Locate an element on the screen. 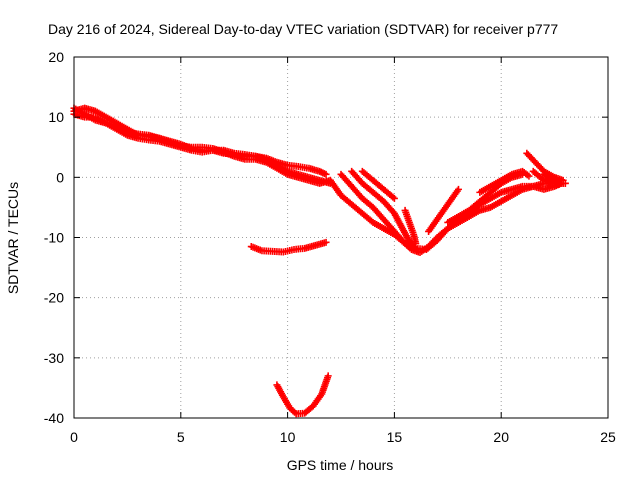 The height and width of the screenshot is (480, 640). y-tick-label: -10 is located at coordinates (54, 238).